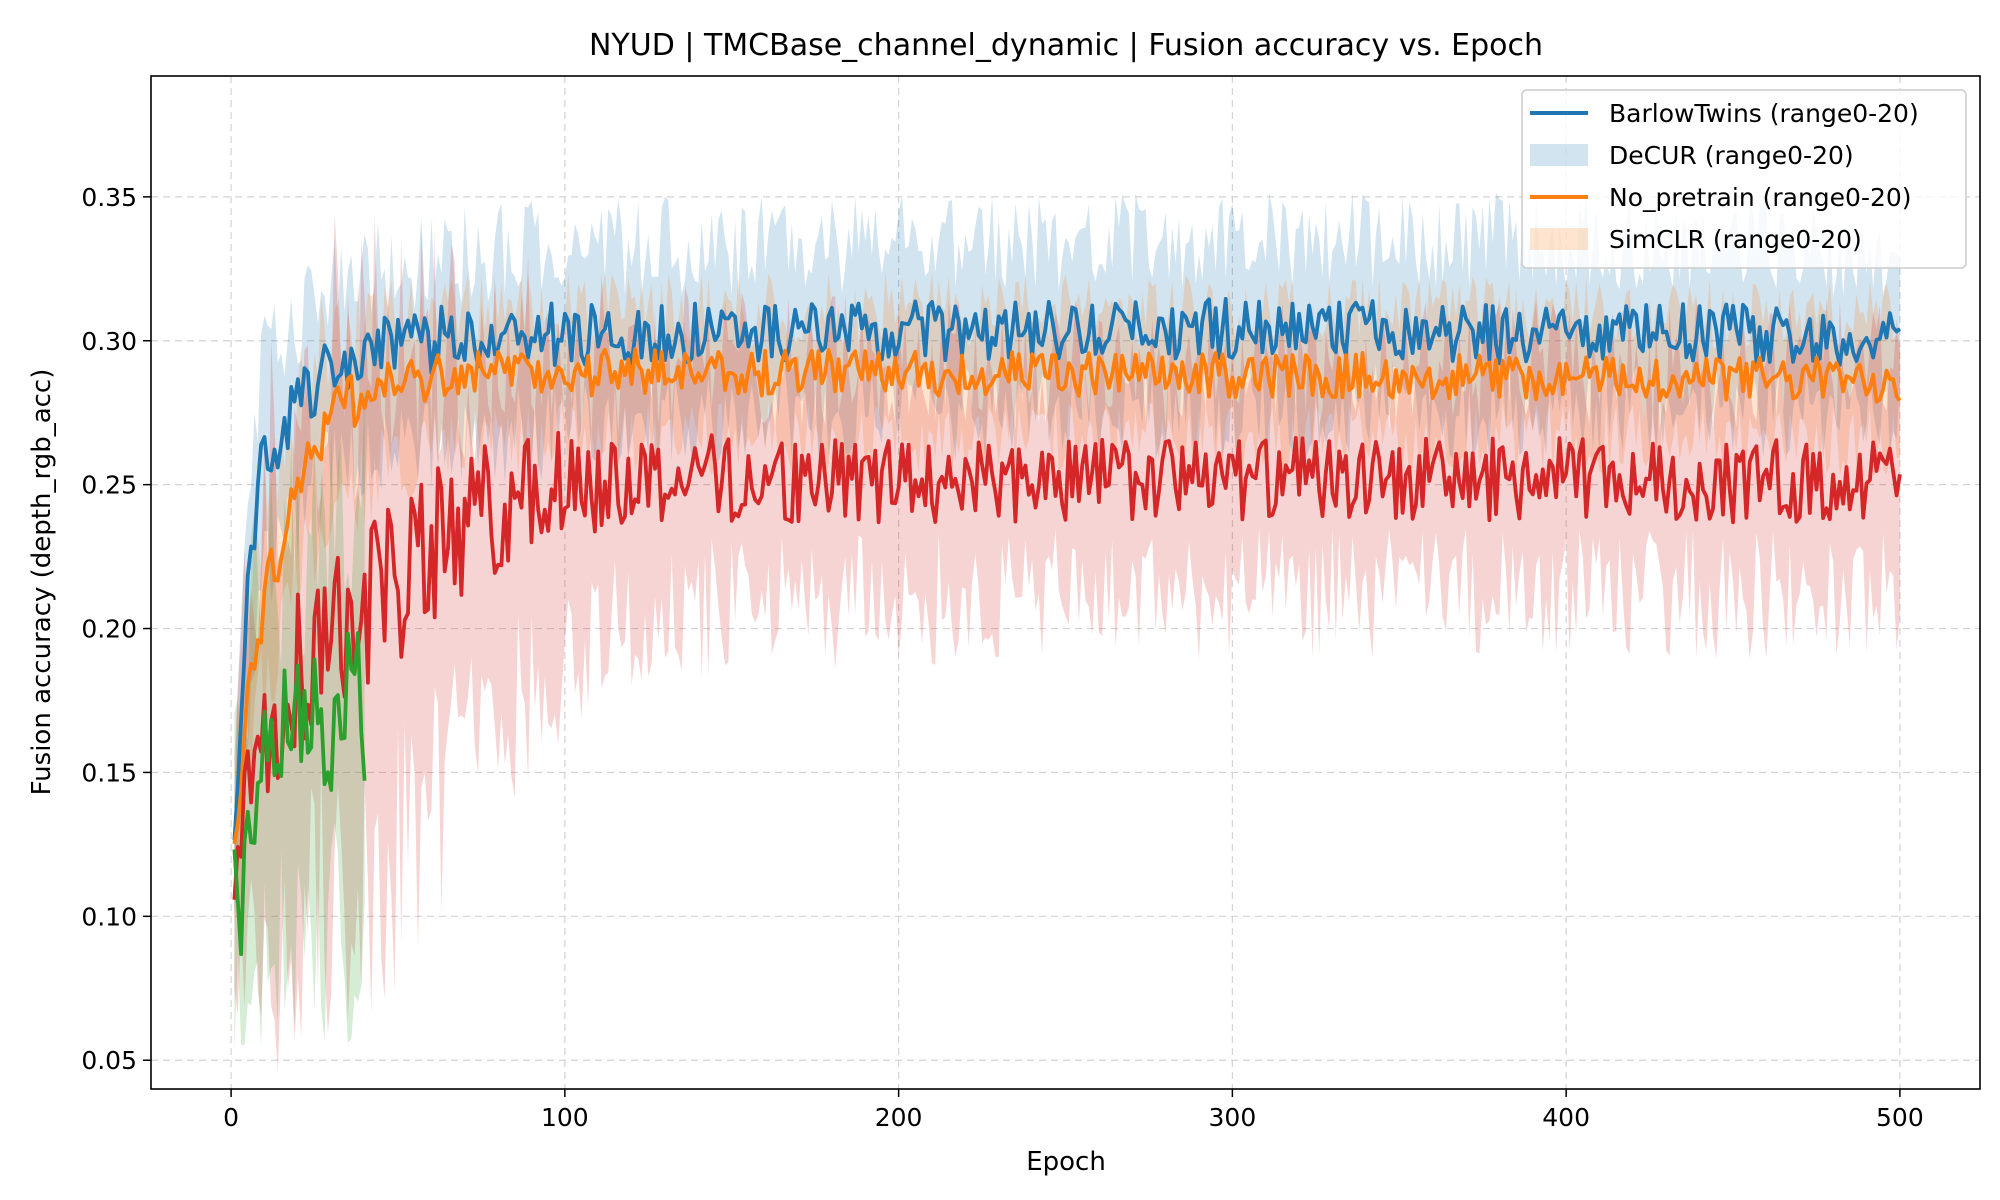 The height and width of the screenshot is (1200, 2000). What do you see at coordinates (1760, 197) in the screenshot?
I see `legend-label-2: No_pretrain (range0-20)` at bounding box center [1760, 197].